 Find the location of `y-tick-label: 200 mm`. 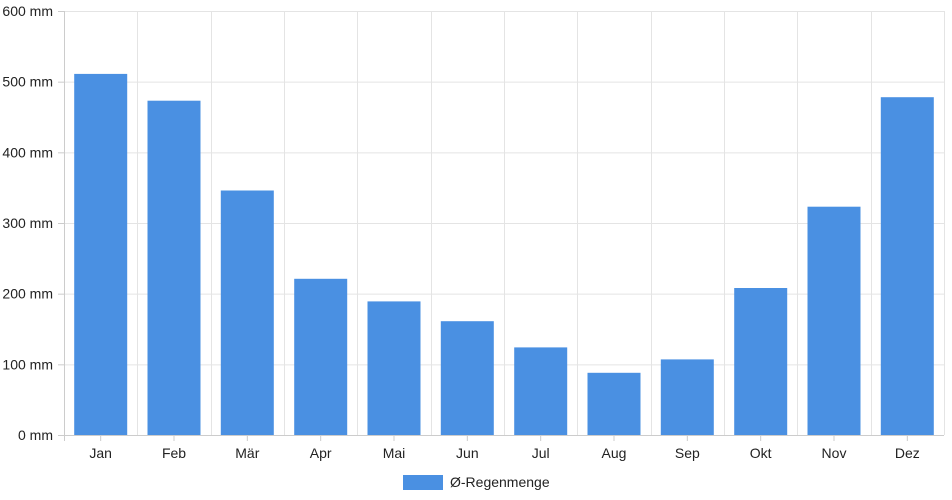

y-tick-label: 200 mm is located at coordinates (27, 294).